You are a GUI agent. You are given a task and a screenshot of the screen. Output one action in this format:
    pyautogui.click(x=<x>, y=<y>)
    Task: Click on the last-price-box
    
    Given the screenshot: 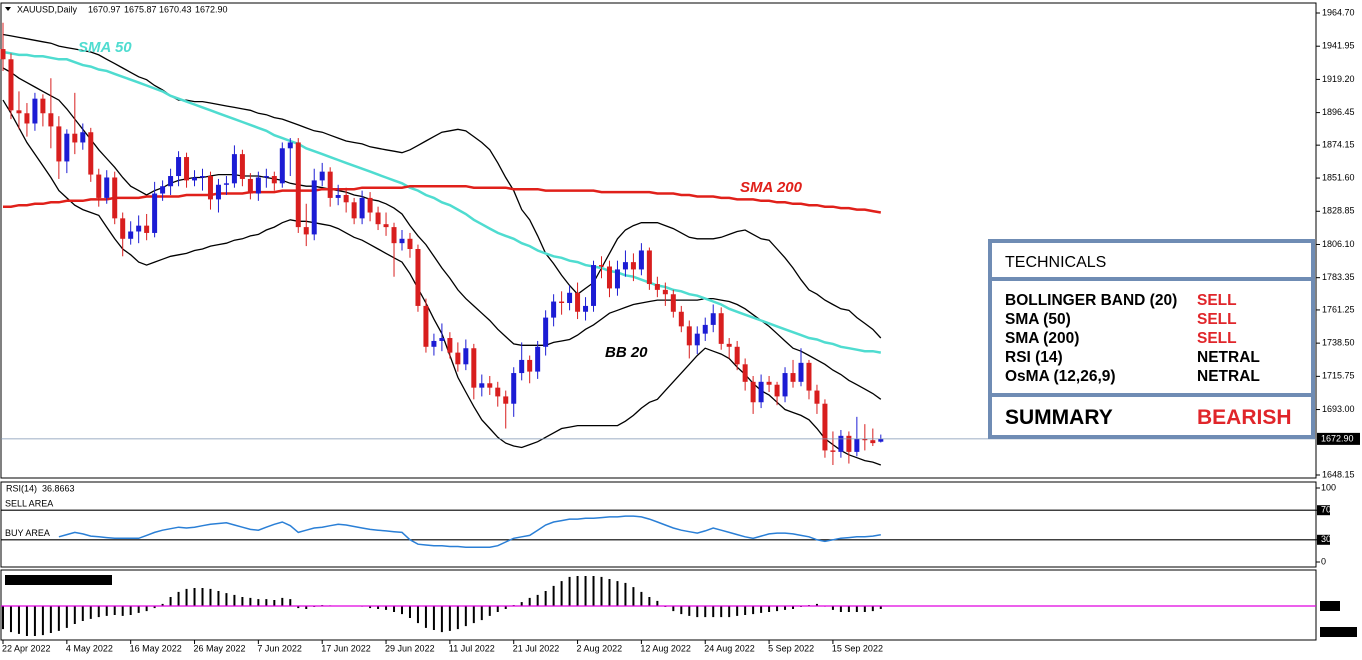 What is the action you would take?
    pyautogui.click(x=1338, y=438)
    